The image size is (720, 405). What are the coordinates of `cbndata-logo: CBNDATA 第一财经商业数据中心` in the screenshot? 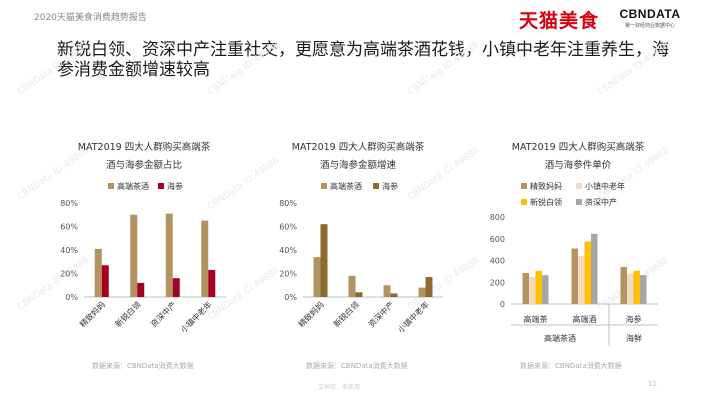 It's located at (650, 18).